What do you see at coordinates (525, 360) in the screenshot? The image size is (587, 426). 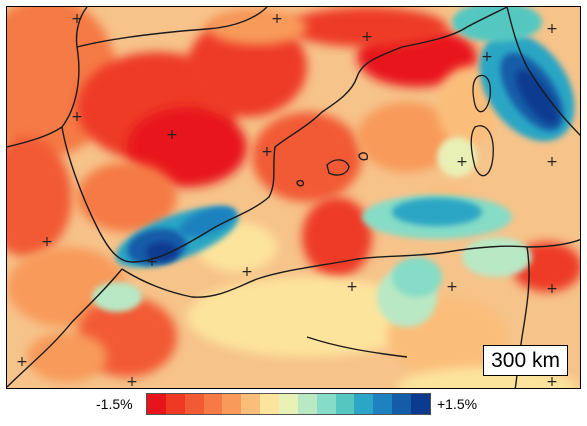 I see `scale-label: 300 km` at bounding box center [525, 360].